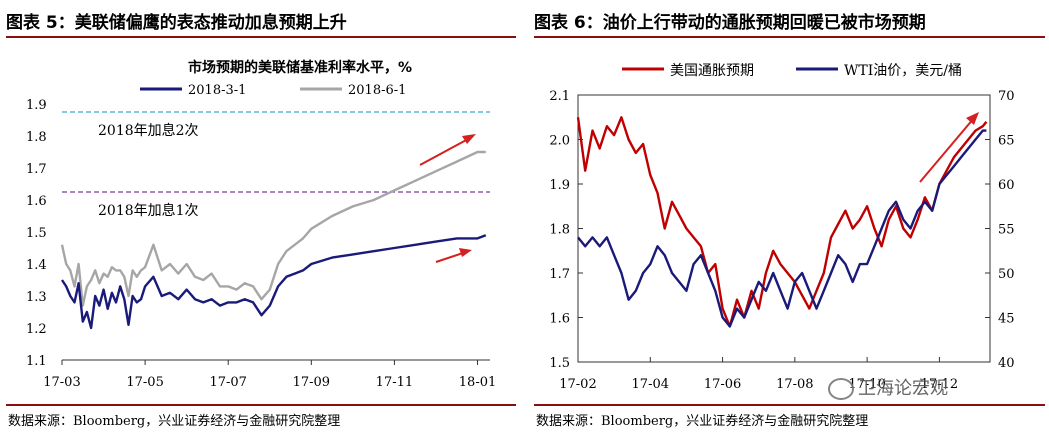 Image resolution: width=1049 pixels, height=435 pixels. I want to click on source-rule-left, so click(261, 405).